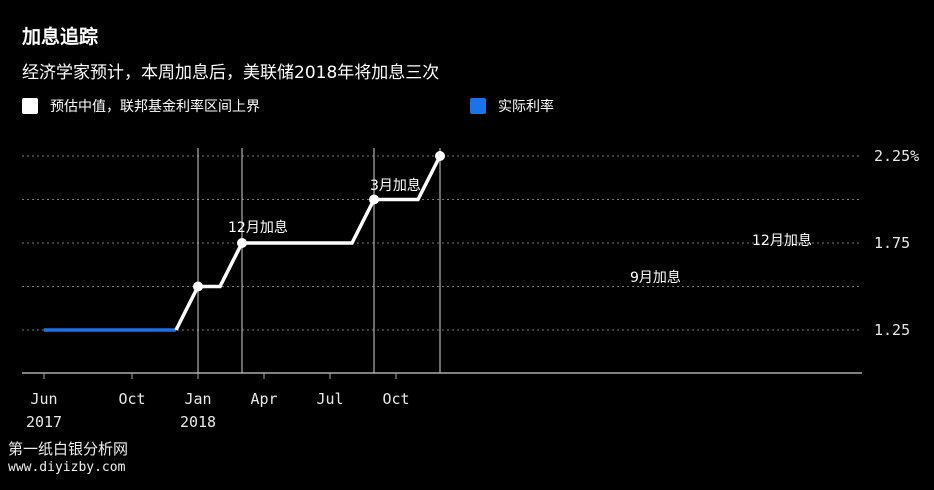  I want to click on y-tick-label: 2.25%, so click(896, 156).